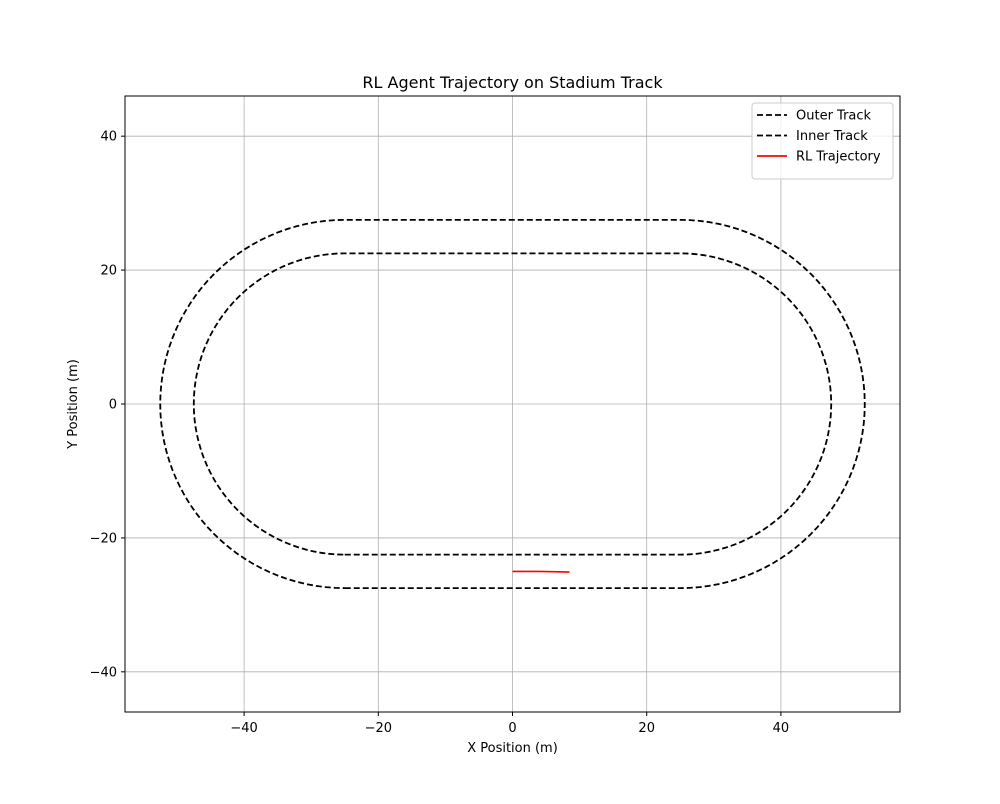 The height and width of the screenshot is (804, 1000). What do you see at coordinates (838, 157) in the screenshot?
I see `legend-label: RL Trajectory` at bounding box center [838, 157].